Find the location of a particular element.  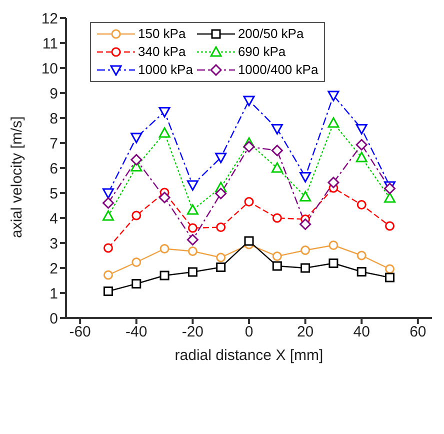

y-tick-label: 5 is located at coordinates (54, 193).